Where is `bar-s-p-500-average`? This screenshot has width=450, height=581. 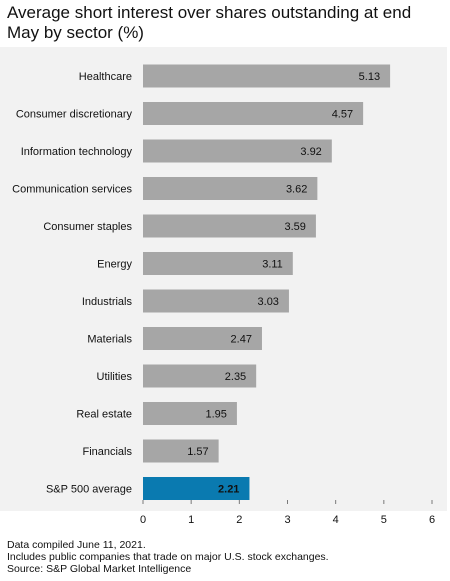
bar-s-p-500-average is located at coordinates (196, 488).